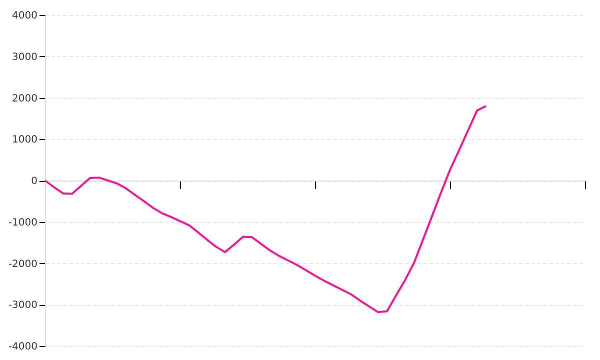 This screenshot has width=600, height=360. I want to click on y-tick-label: -4000, so click(23, 347).